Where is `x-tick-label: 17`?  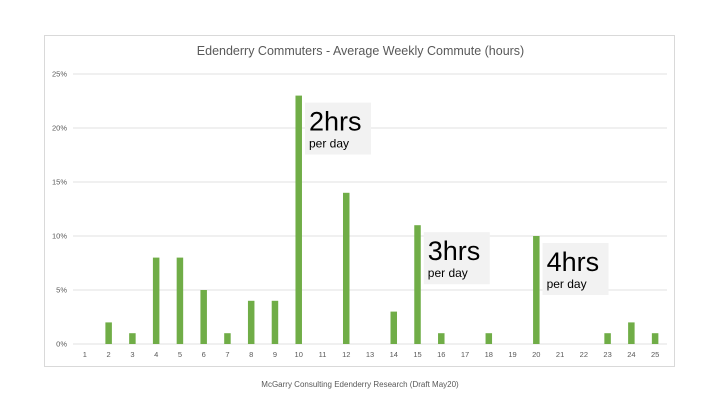 x-tick-label: 17 is located at coordinates (465, 354).